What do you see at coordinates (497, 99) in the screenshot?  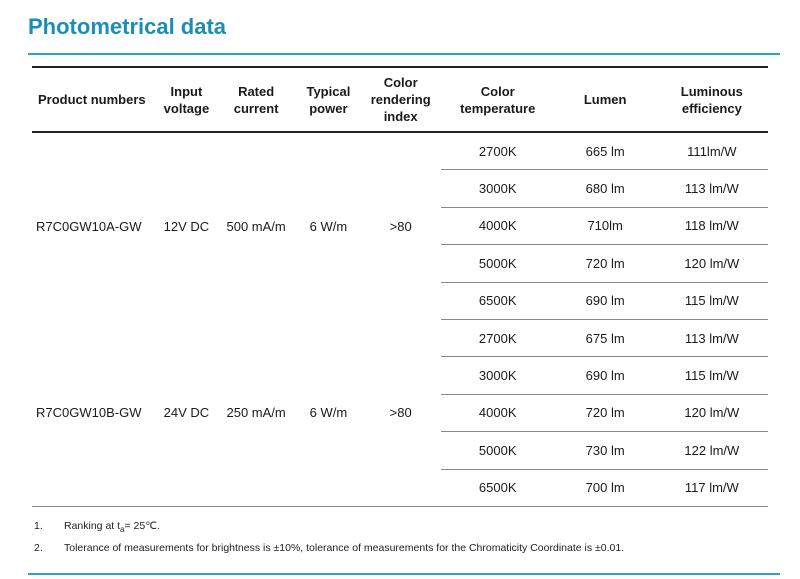 I see `header-color-temperature: Color temperature` at bounding box center [497, 99].